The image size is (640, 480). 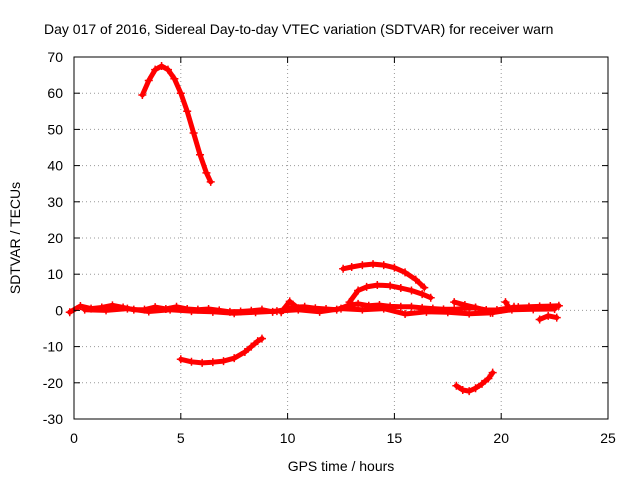 What do you see at coordinates (53, 419) in the screenshot?
I see `y-tick-label: -30` at bounding box center [53, 419].